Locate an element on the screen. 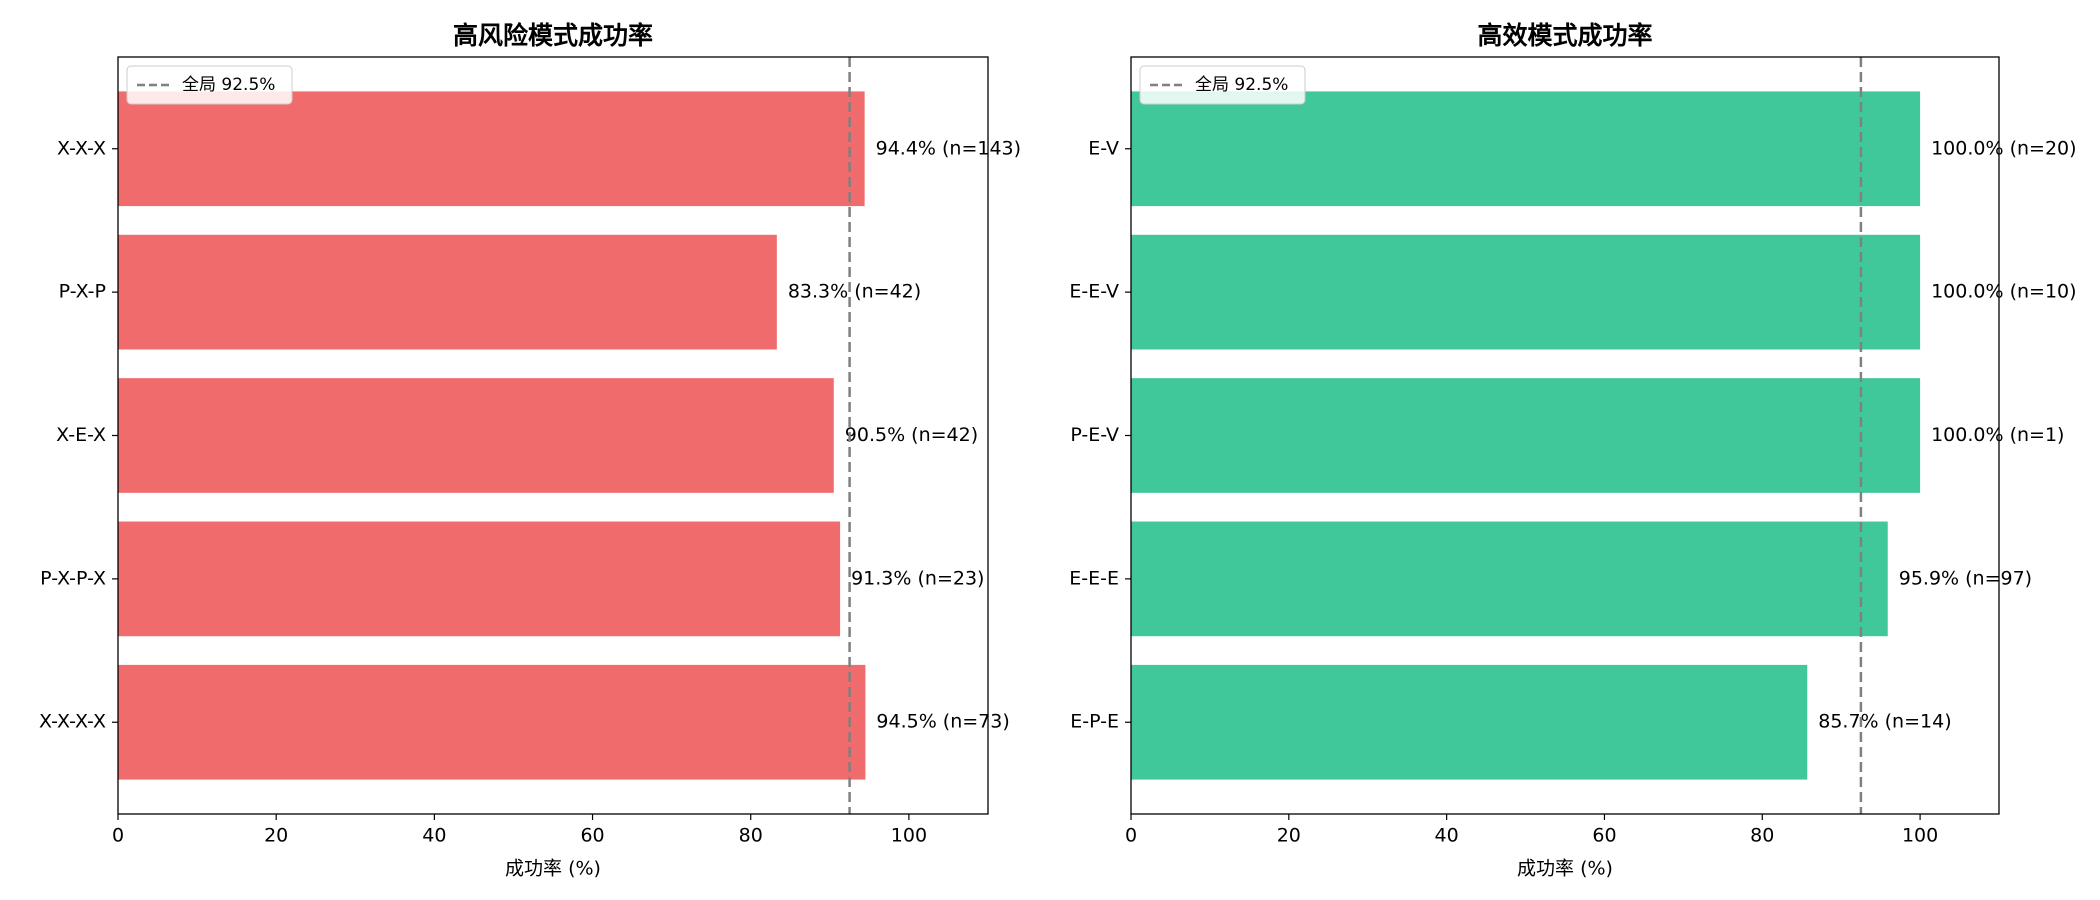  value-label: 100.0% (n=20) is located at coordinates (2003, 148).